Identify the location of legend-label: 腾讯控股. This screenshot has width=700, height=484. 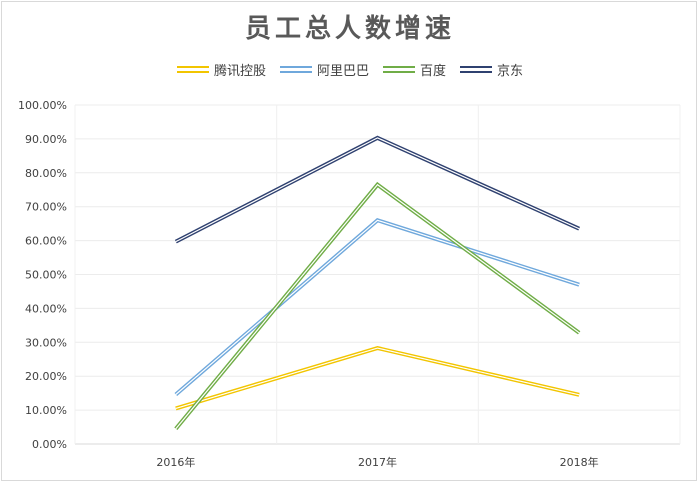
(239, 71).